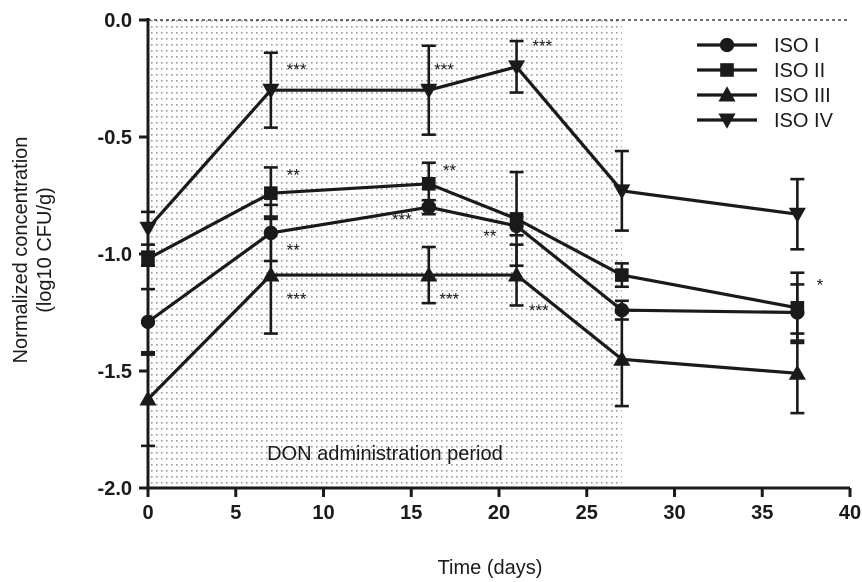 Image resolution: width=862 pixels, height=582 pixels. Describe the element at coordinates (804, 121) in the screenshot. I see `legend-label: ISO IV` at that location.